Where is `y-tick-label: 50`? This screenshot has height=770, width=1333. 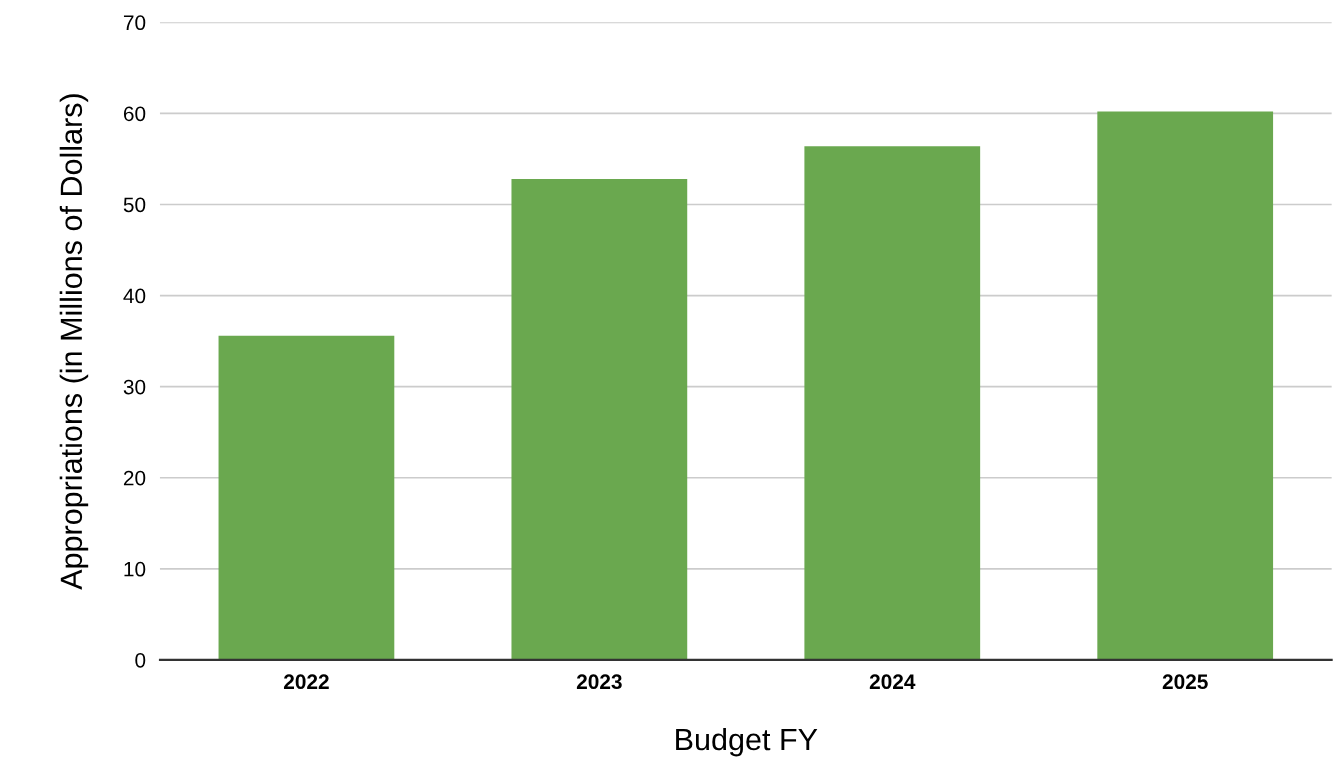 y-tick-label: 50 is located at coordinates (134, 205).